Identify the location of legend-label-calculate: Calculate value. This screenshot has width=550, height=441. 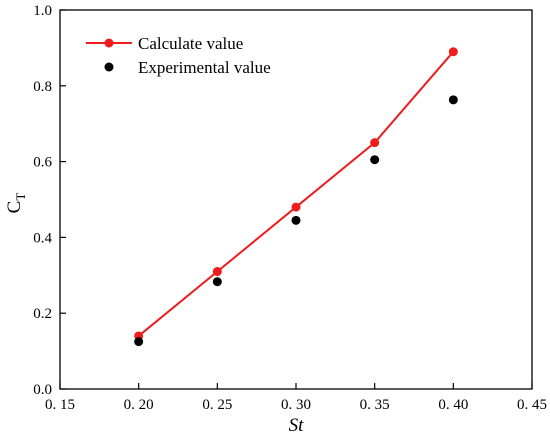
(190, 43).